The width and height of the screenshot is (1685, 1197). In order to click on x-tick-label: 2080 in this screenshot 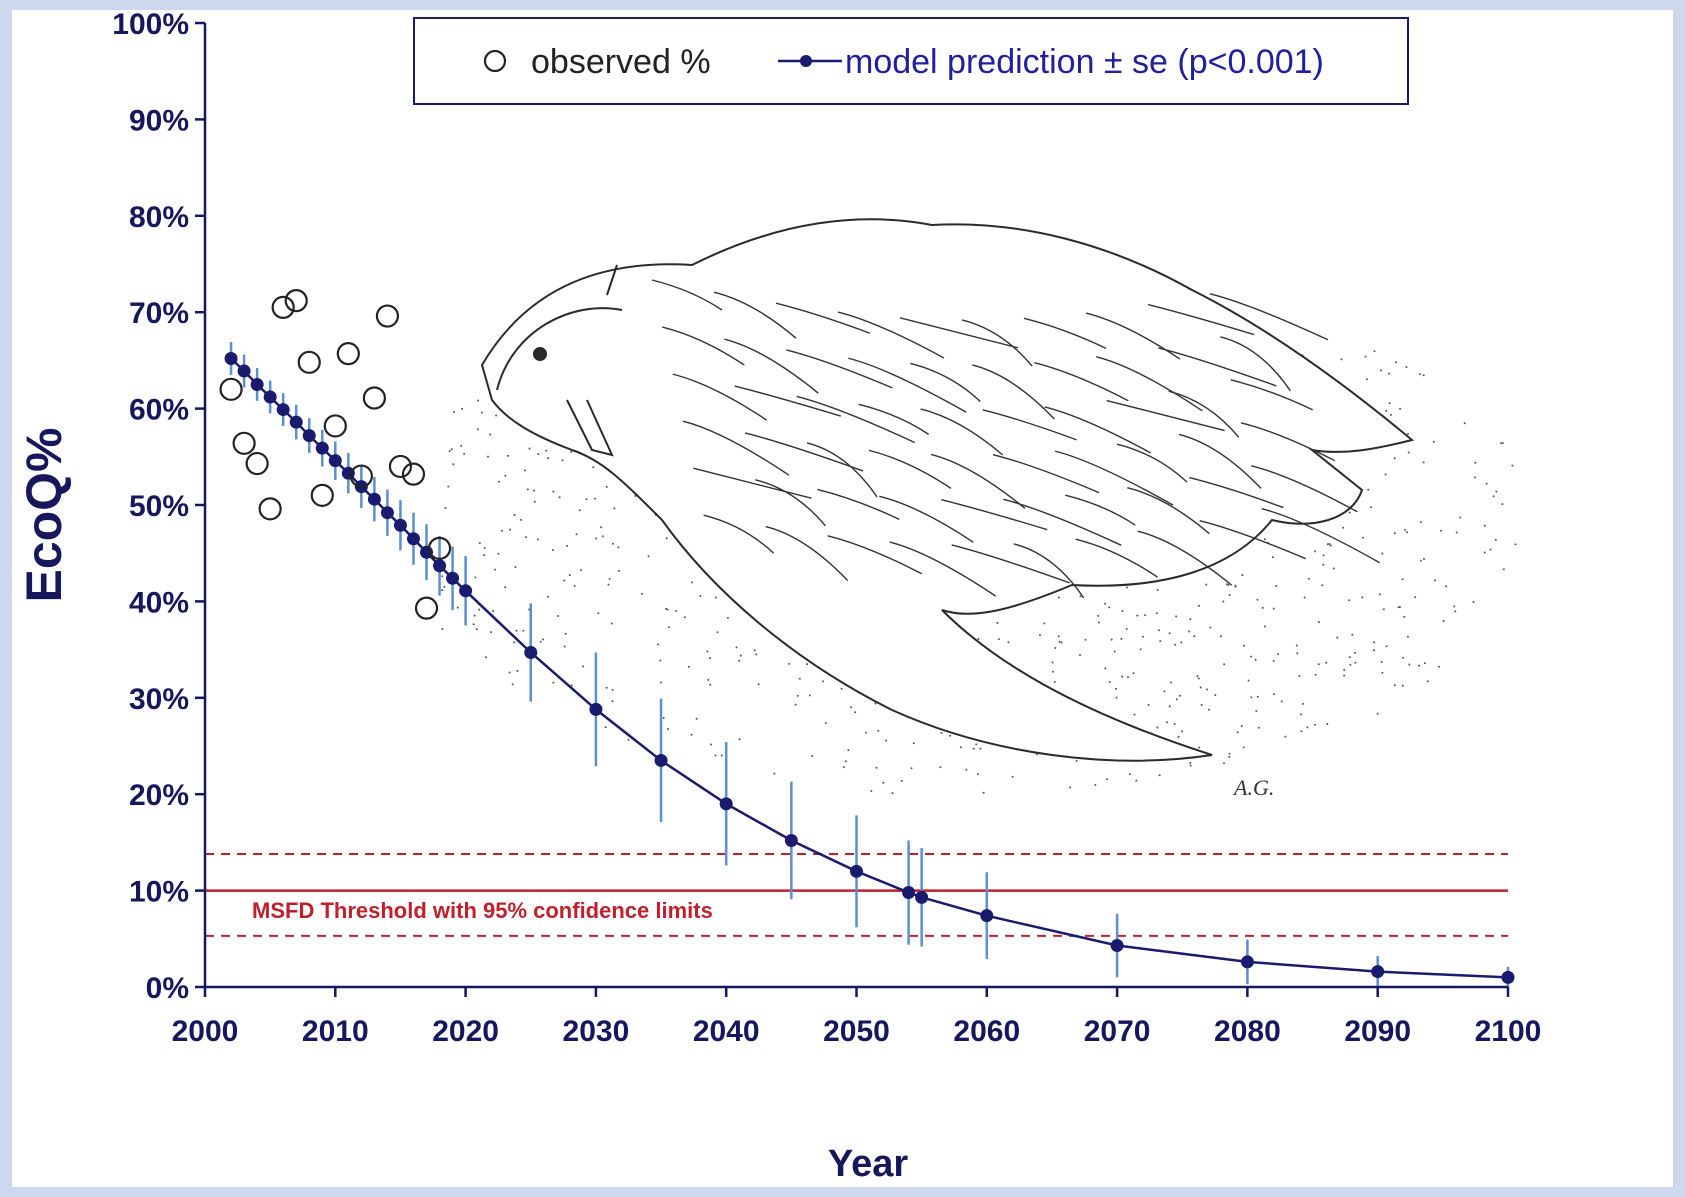, I will do `click(1247, 1031)`.